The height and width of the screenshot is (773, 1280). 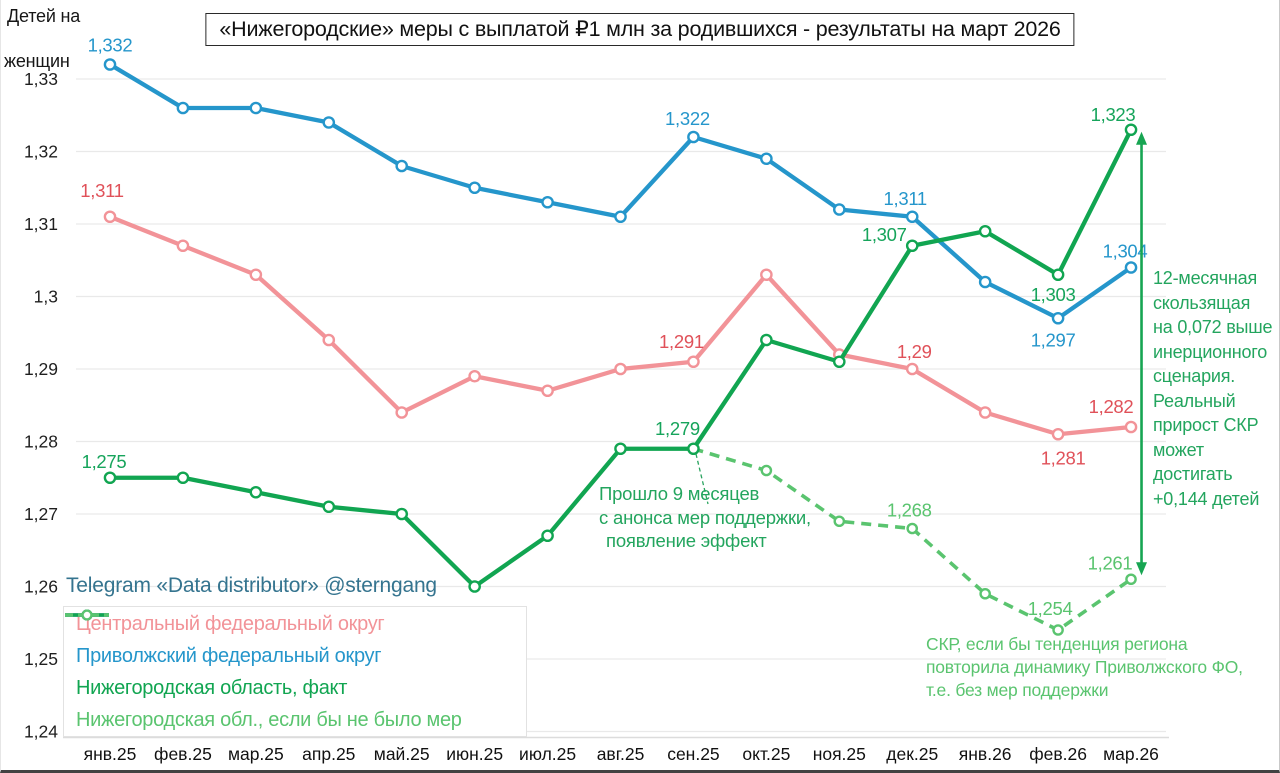 I want to click on data-point-label-cfo: 1,29, so click(x=914, y=351).